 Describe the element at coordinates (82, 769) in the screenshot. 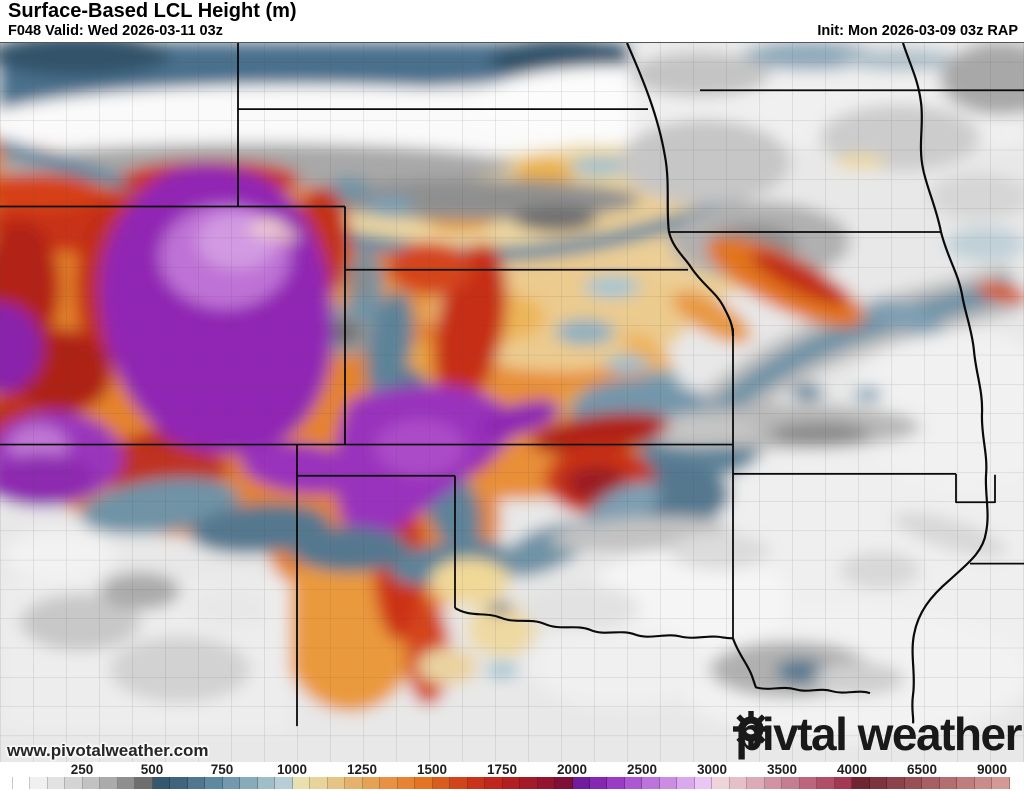

I see `colorbar-tick-label: 250` at that location.